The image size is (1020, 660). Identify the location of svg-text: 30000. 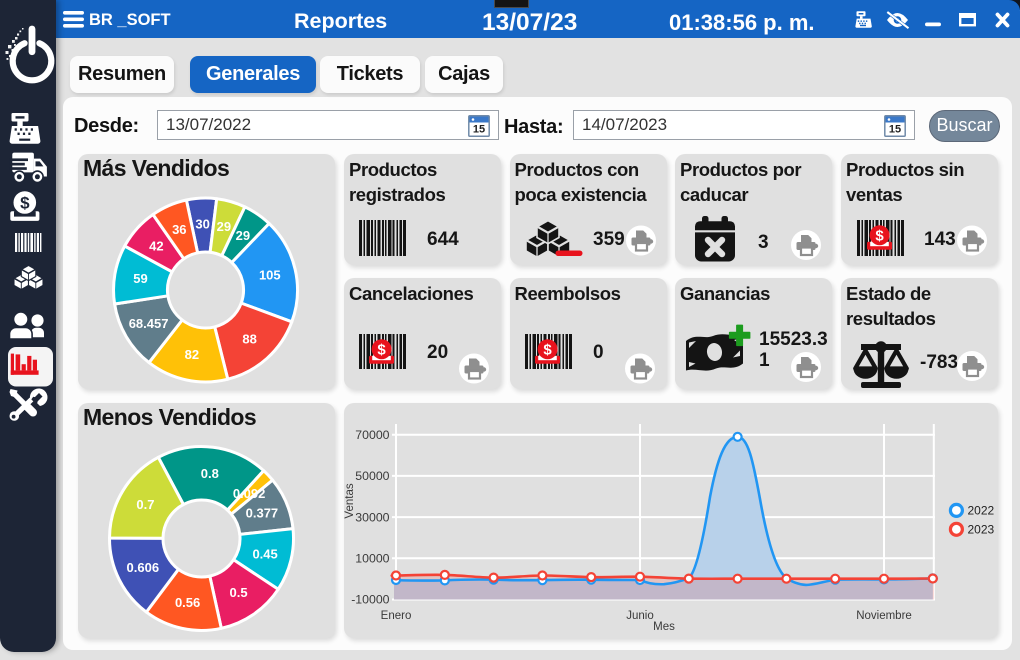
(372, 517).